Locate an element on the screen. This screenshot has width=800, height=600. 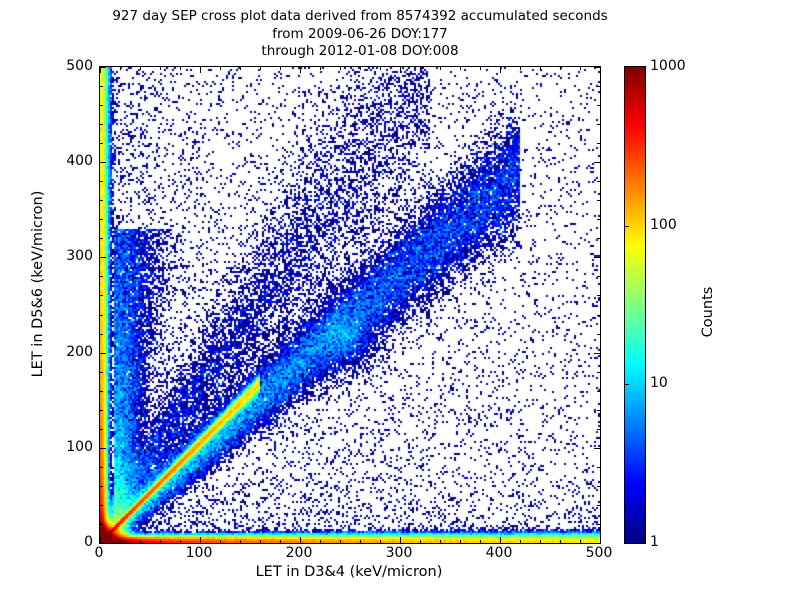
y-tick-label: 500 is located at coordinates (79, 66).